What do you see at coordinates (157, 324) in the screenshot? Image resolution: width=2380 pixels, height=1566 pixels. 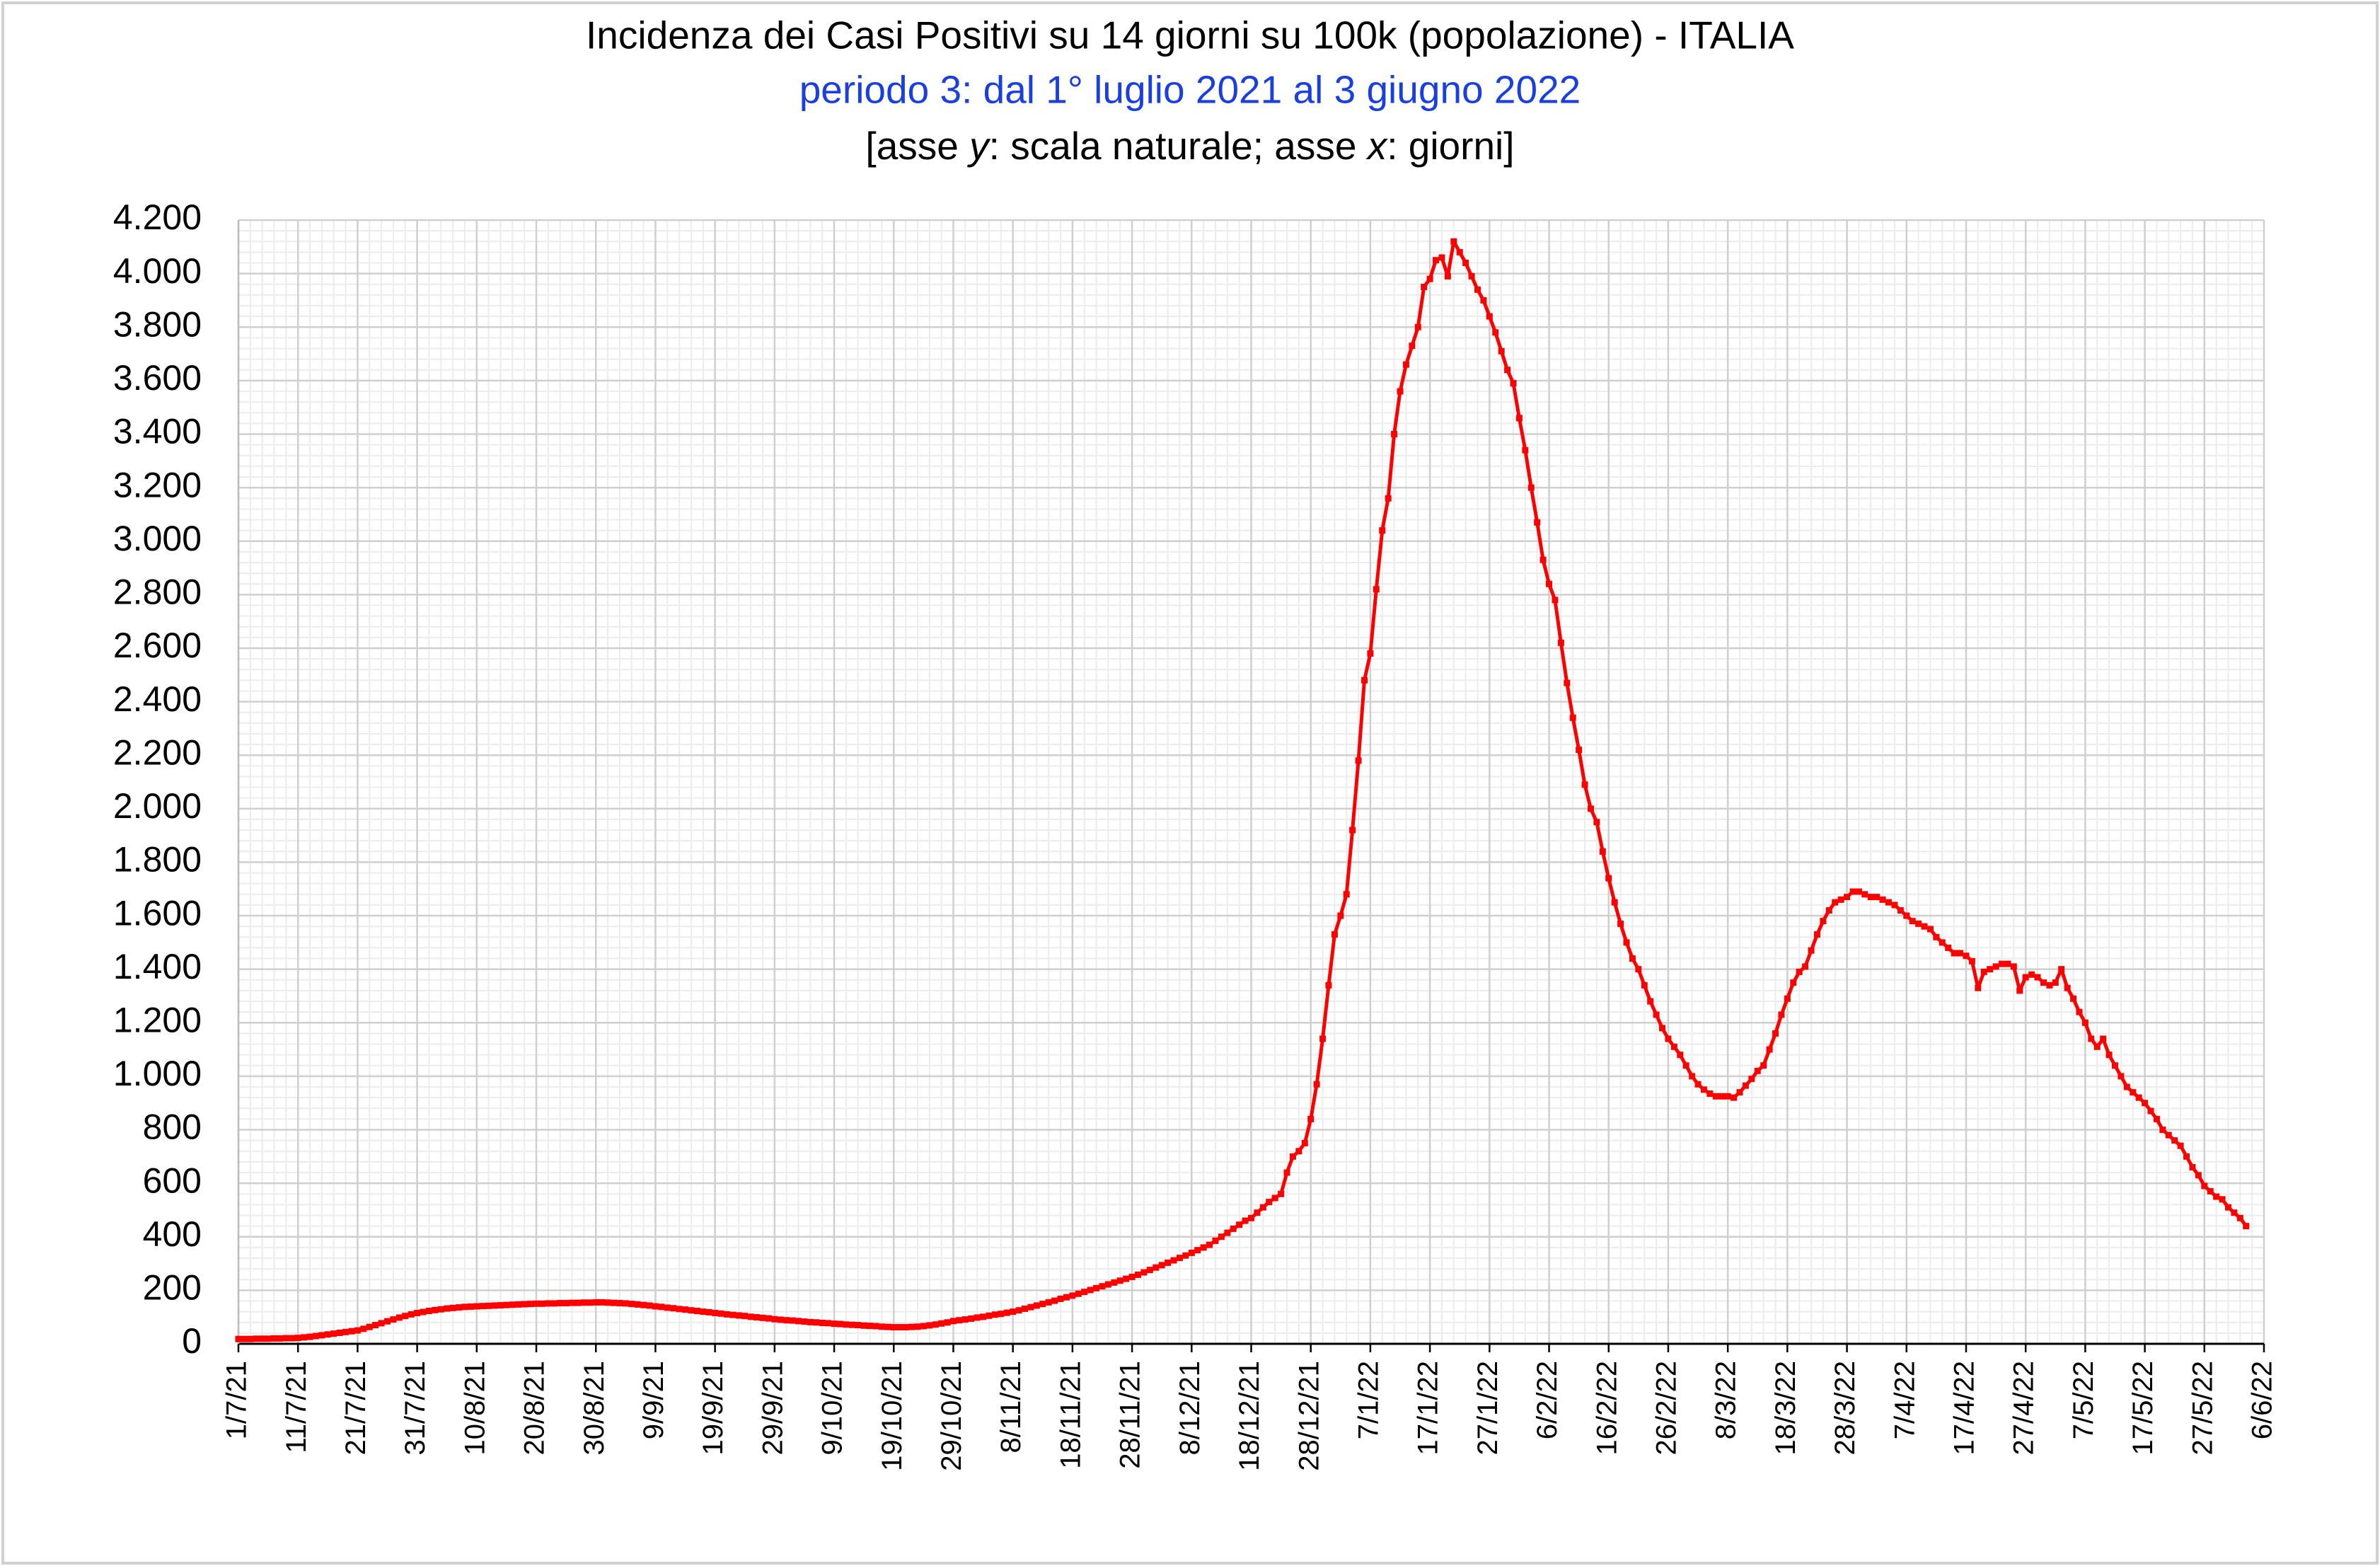 I see `y-tick-label: 3.800` at bounding box center [157, 324].